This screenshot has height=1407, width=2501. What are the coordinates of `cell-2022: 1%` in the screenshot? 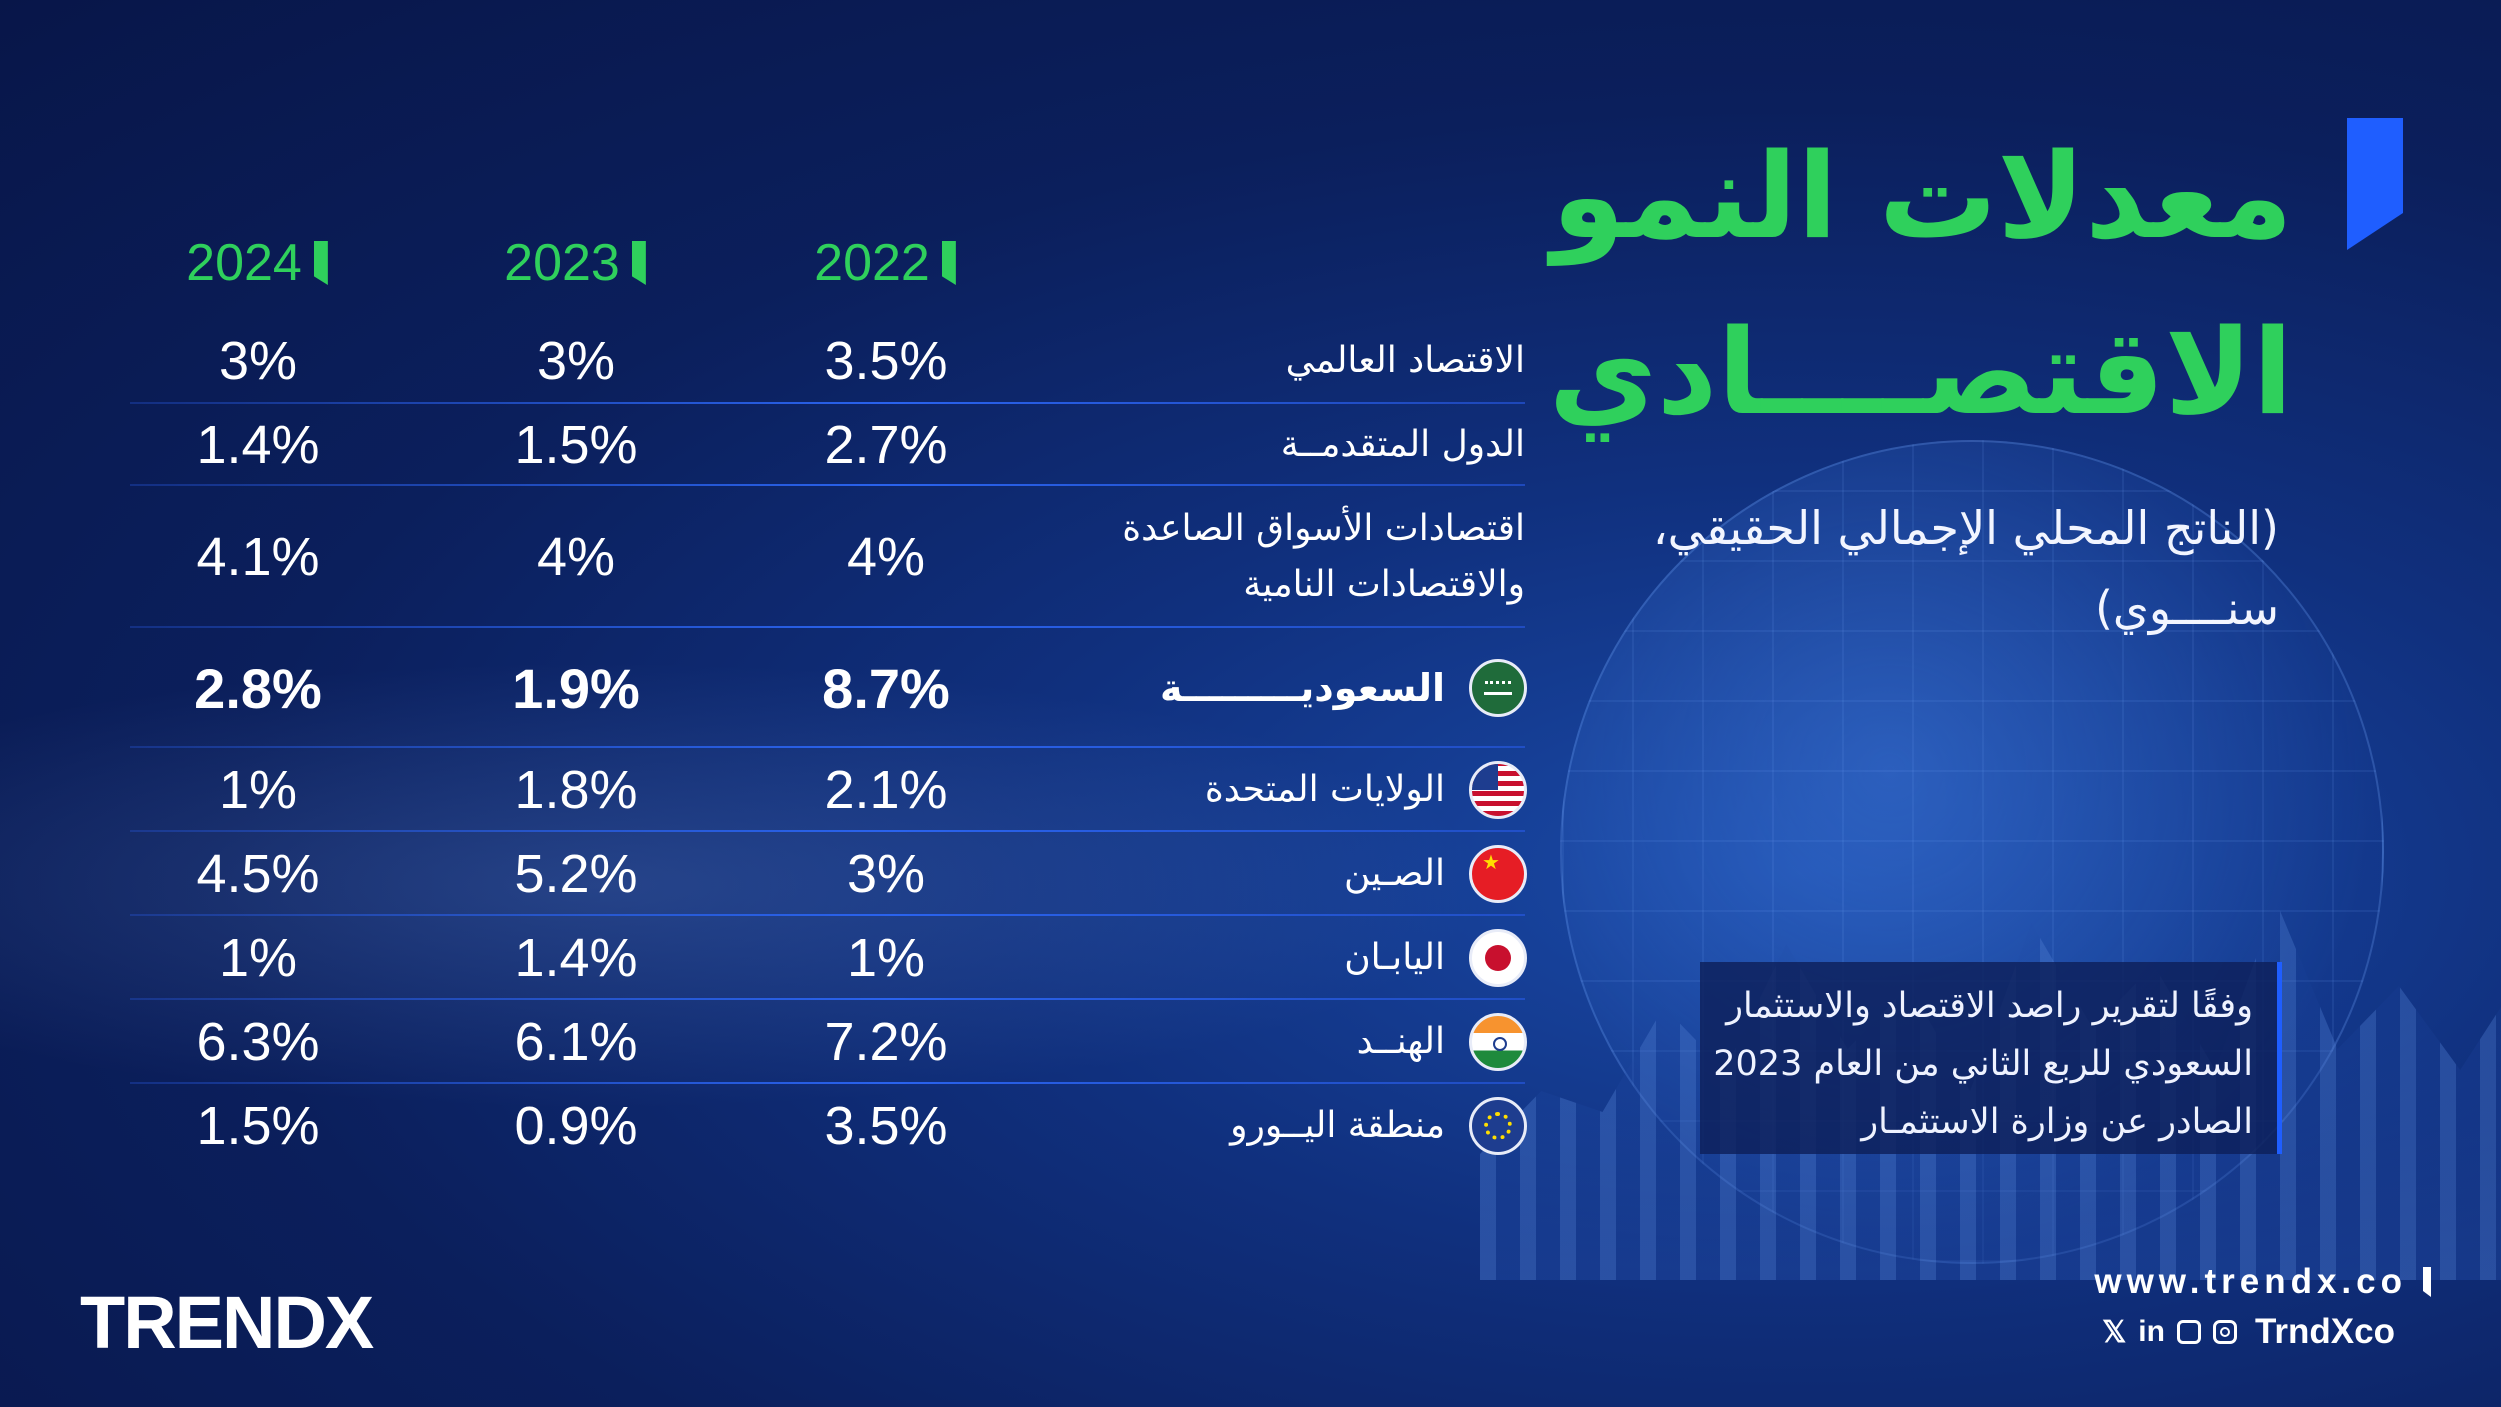 It's located at (886, 958).